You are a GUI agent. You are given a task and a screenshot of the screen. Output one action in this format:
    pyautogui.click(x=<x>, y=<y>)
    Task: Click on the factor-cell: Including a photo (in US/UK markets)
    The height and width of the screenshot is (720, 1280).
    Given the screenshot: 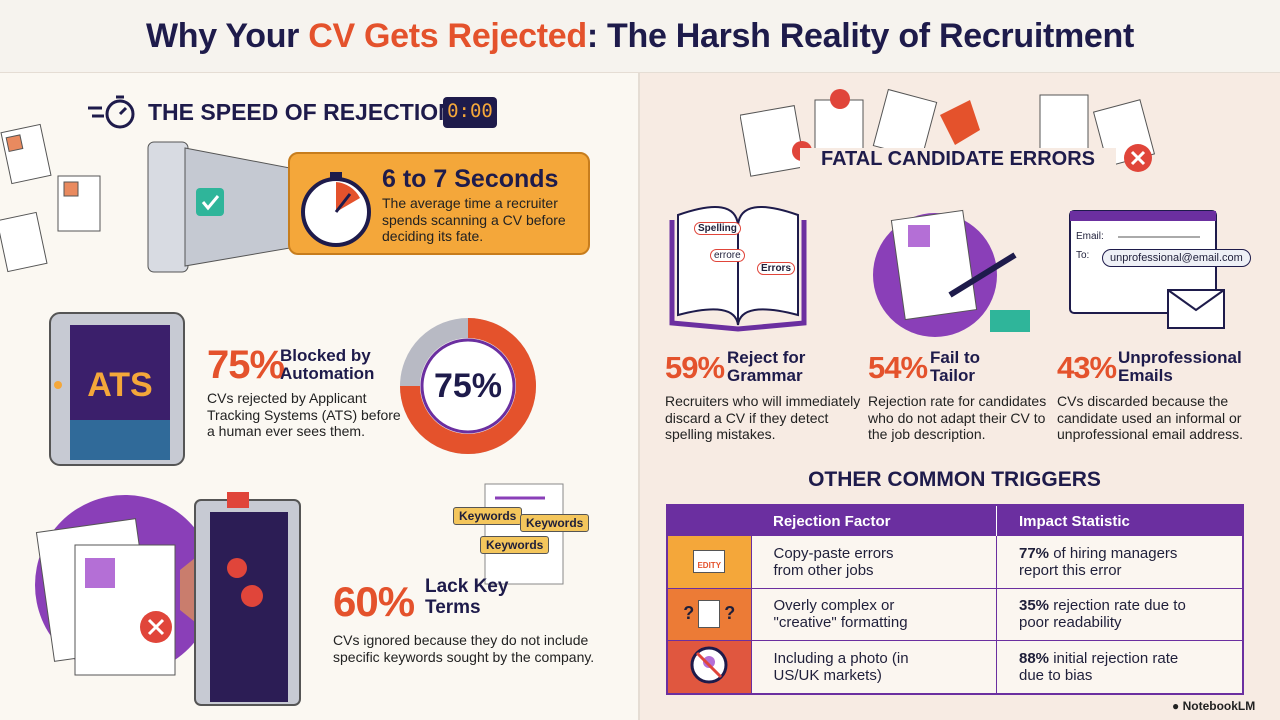 What is the action you would take?
    pyautogui.click(x=873, y=667)
    